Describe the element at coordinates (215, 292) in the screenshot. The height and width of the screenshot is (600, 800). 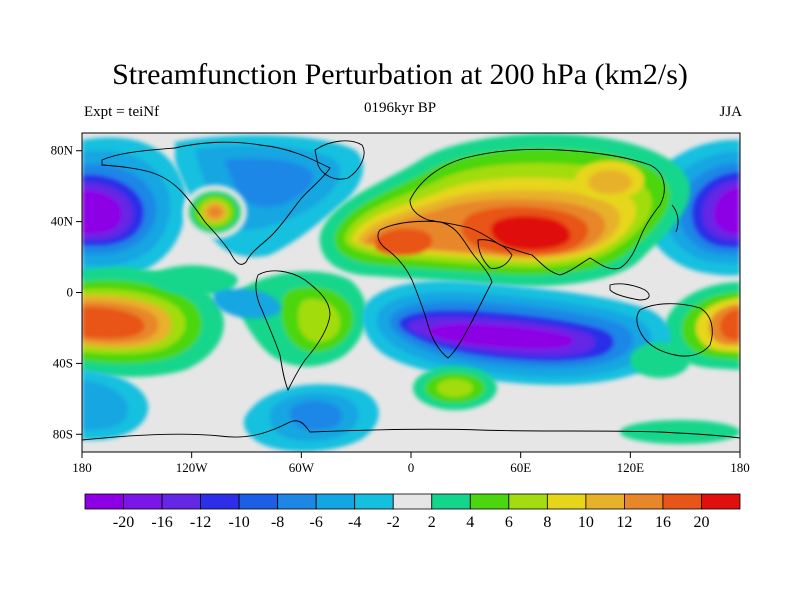
I see `contour-tropical-pacific` at that location.